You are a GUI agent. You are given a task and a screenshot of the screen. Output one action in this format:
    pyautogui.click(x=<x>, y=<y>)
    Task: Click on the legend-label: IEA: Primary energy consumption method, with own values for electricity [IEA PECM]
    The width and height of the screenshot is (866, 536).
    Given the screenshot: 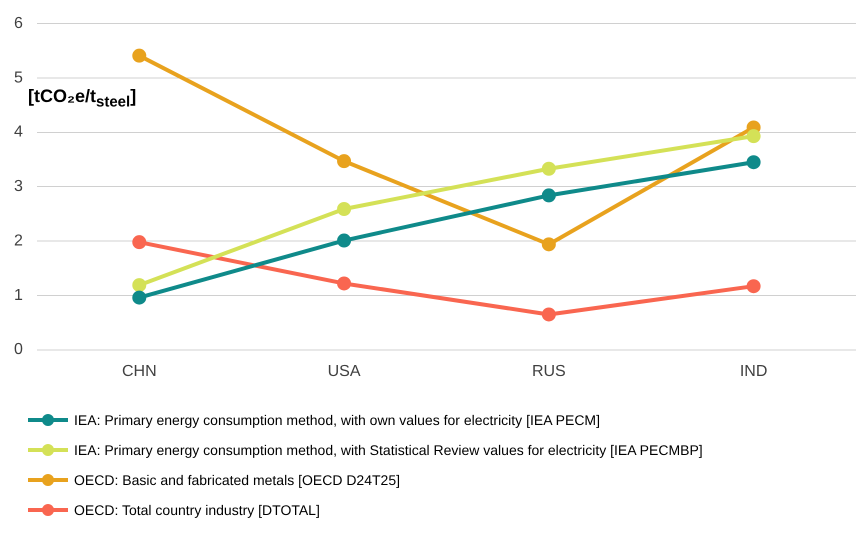 What is the action you would take?
    pyautogui.click(x=337, y=420)
    